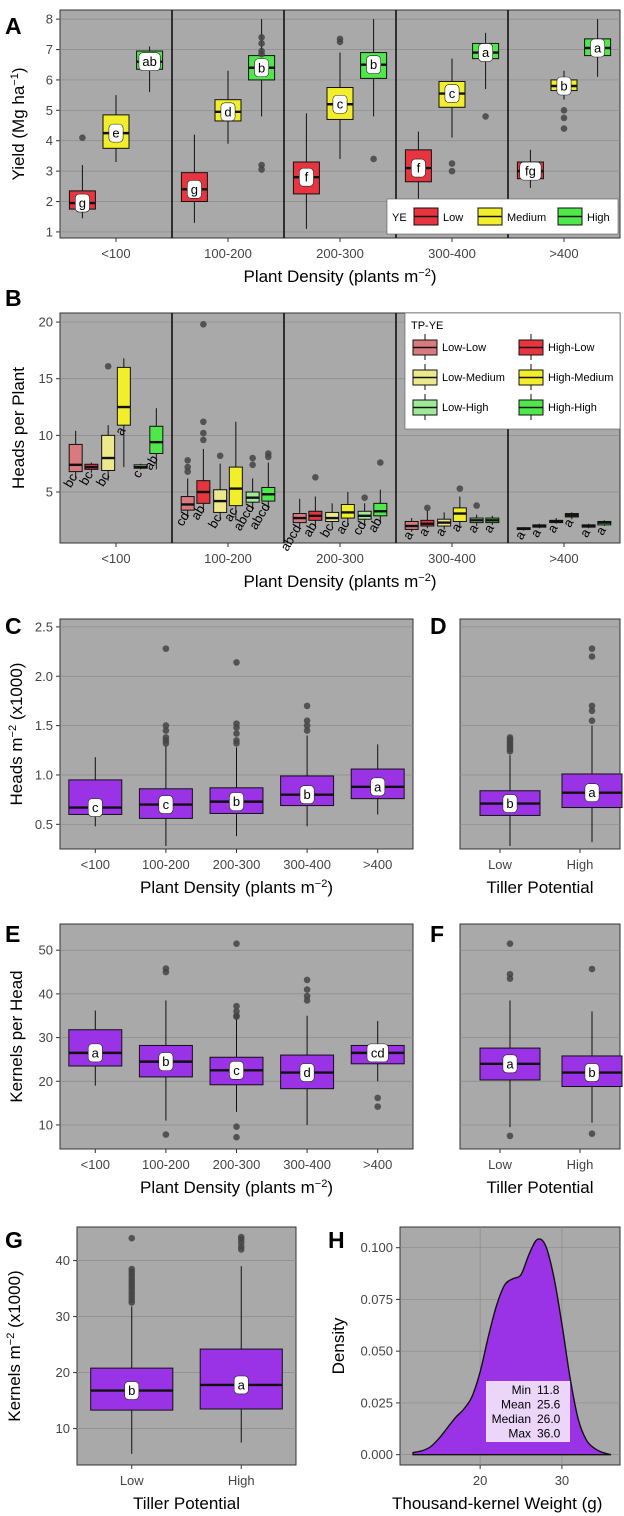 The height and width of the screenshot is (1516, 624). Describe the element at coordinates (452, 116) in the screenshot. I see `box: c` at that location.